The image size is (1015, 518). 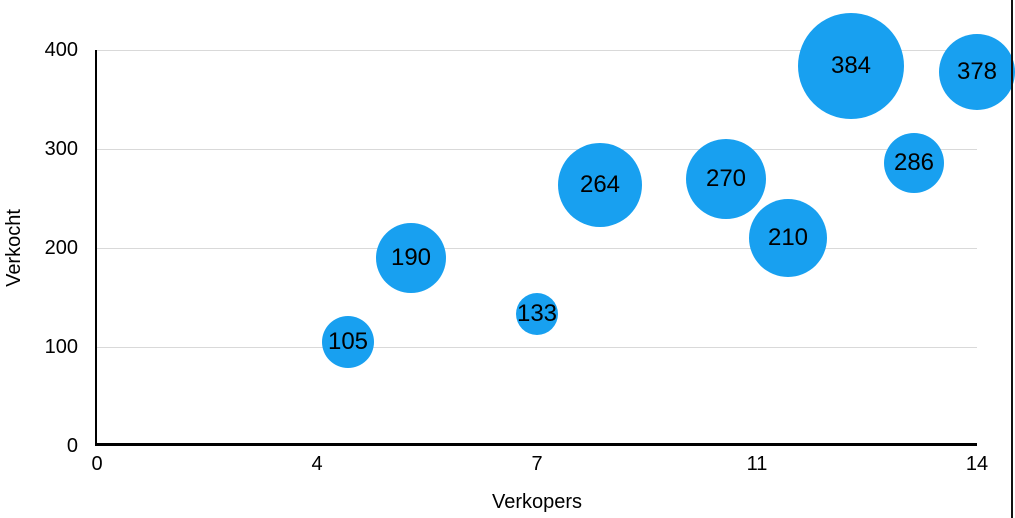 I want to click on bubble-value-label: 105, so click(x=348, y=341).